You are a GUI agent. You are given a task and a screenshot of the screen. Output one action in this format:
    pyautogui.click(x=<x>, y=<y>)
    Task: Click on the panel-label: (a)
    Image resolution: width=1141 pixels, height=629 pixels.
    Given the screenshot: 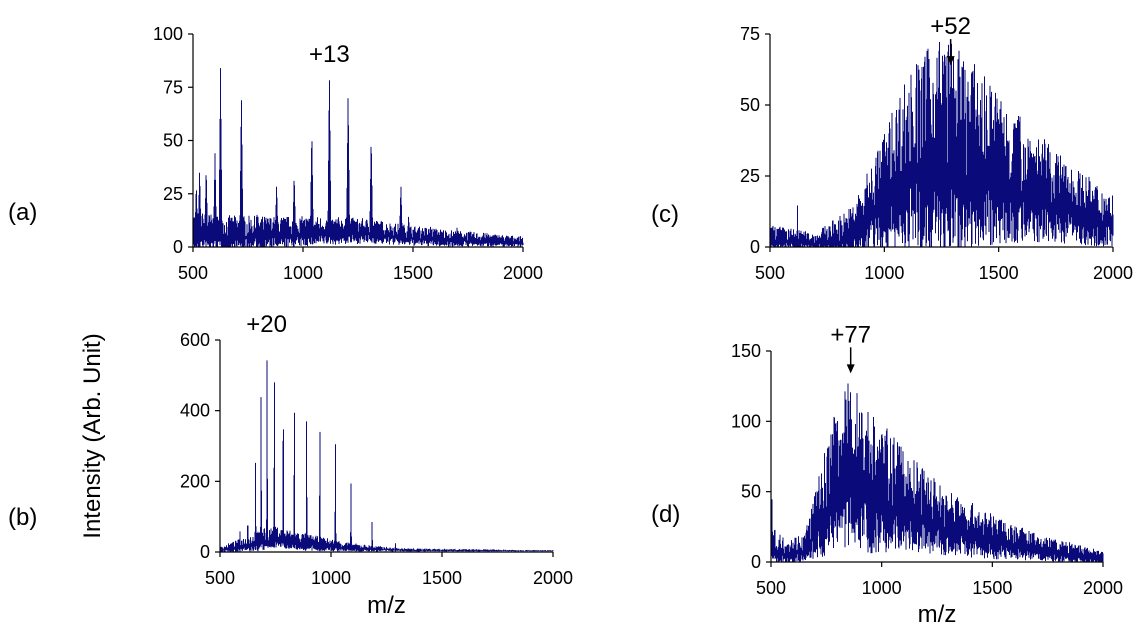 What is the action you would take?
    pyautogui.click(x=22, y=212)
    